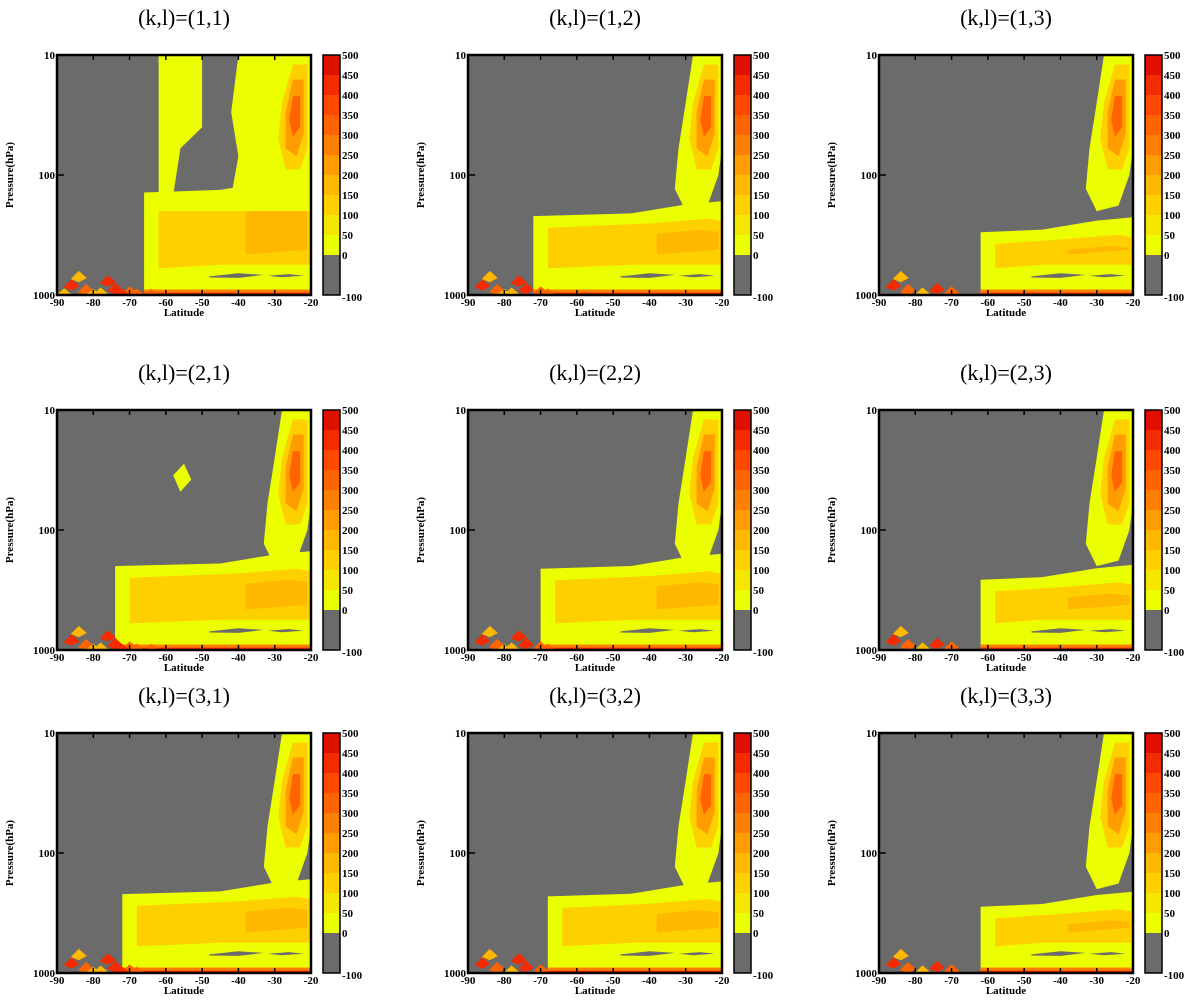  What do you see at coordinates (1006, 695) in the screenshot?
I see `panel-title: (k,l)=(3,3)` at bounding box center [1006, 695].